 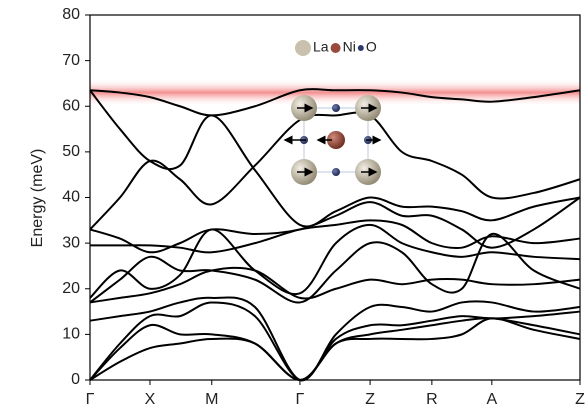 I want to click on x-tick-label: A, so click(x=492, y=399).